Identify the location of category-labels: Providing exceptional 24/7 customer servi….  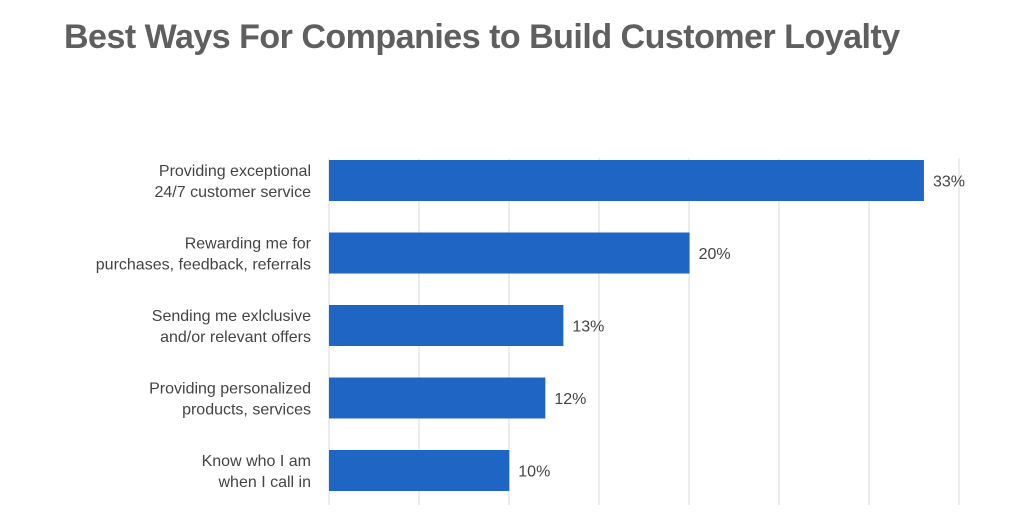
(204, 327).